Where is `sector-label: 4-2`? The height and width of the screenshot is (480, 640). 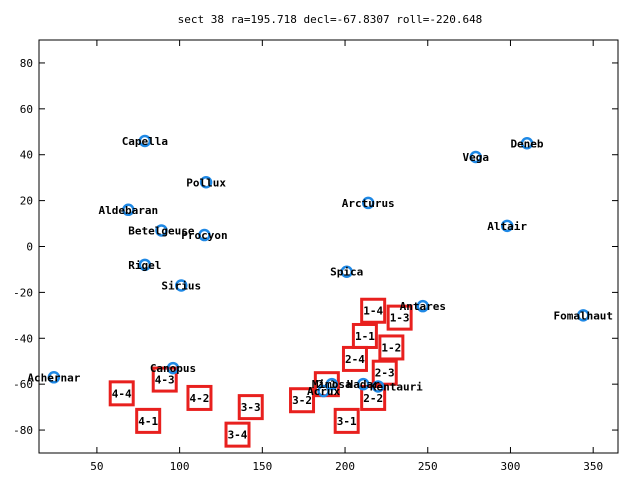
sector-label: 4-2 is located at coordinates (200, 398).